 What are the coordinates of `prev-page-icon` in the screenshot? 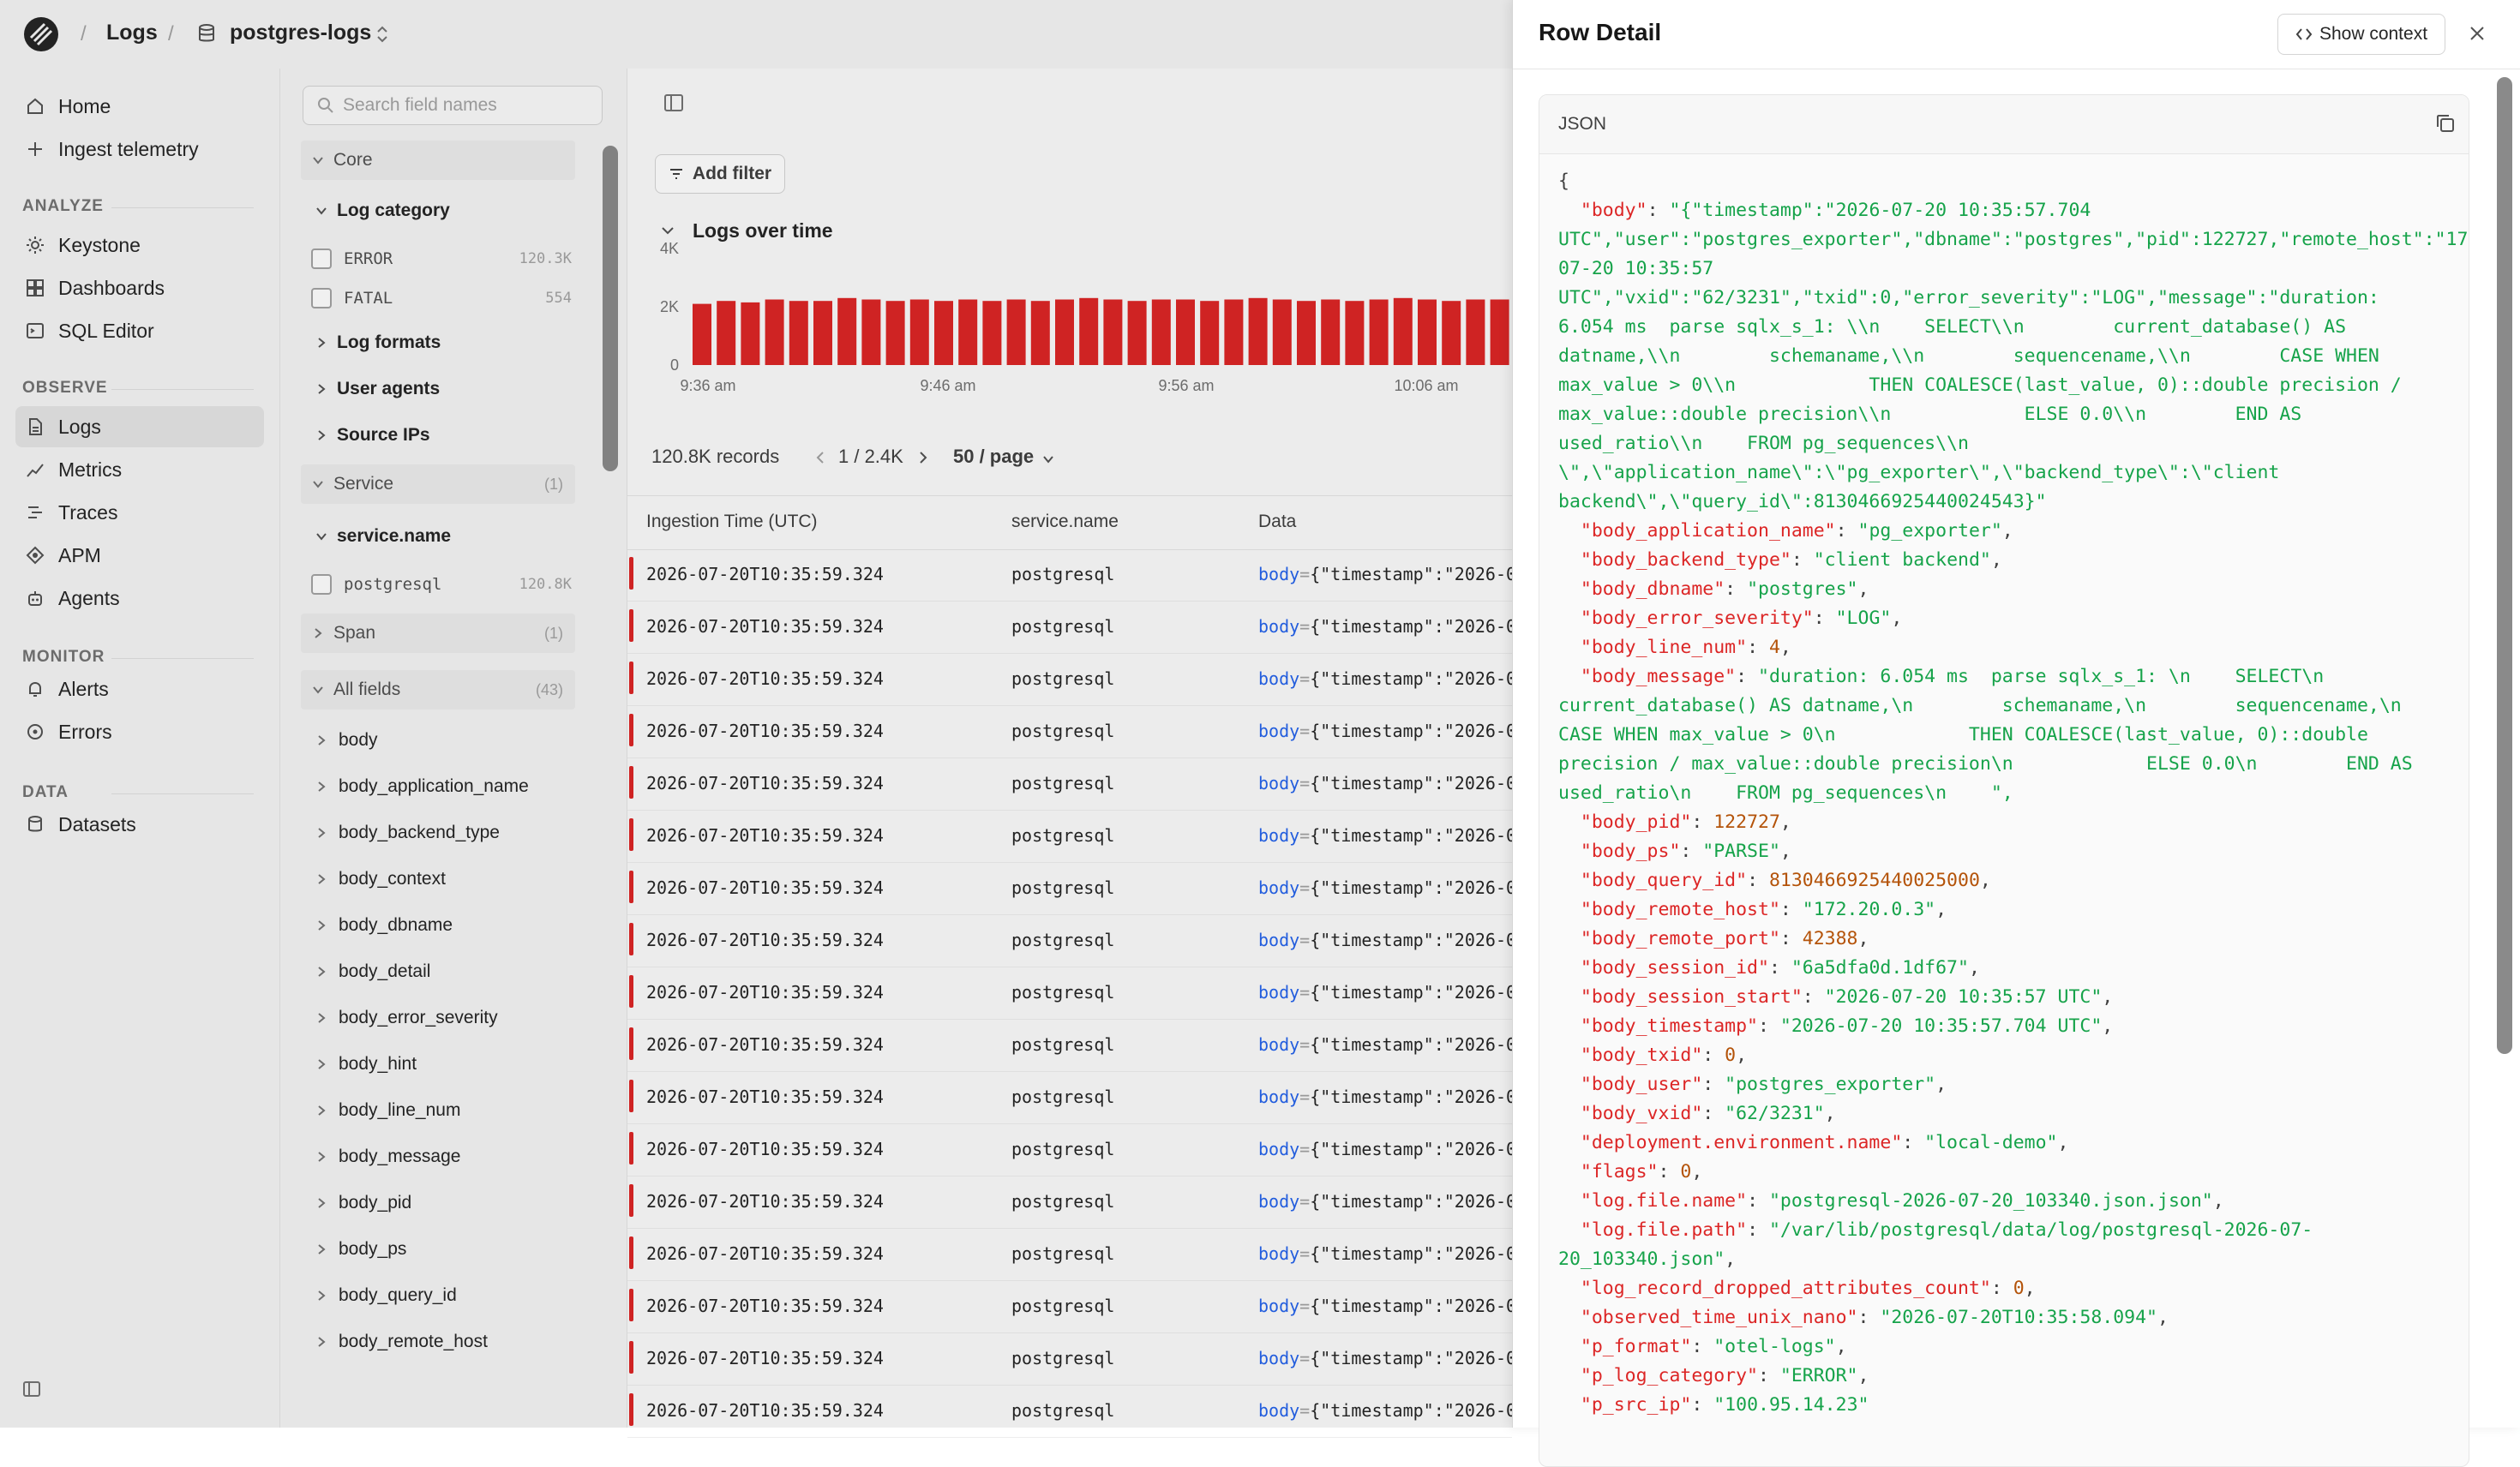 It's located at (820, 457).